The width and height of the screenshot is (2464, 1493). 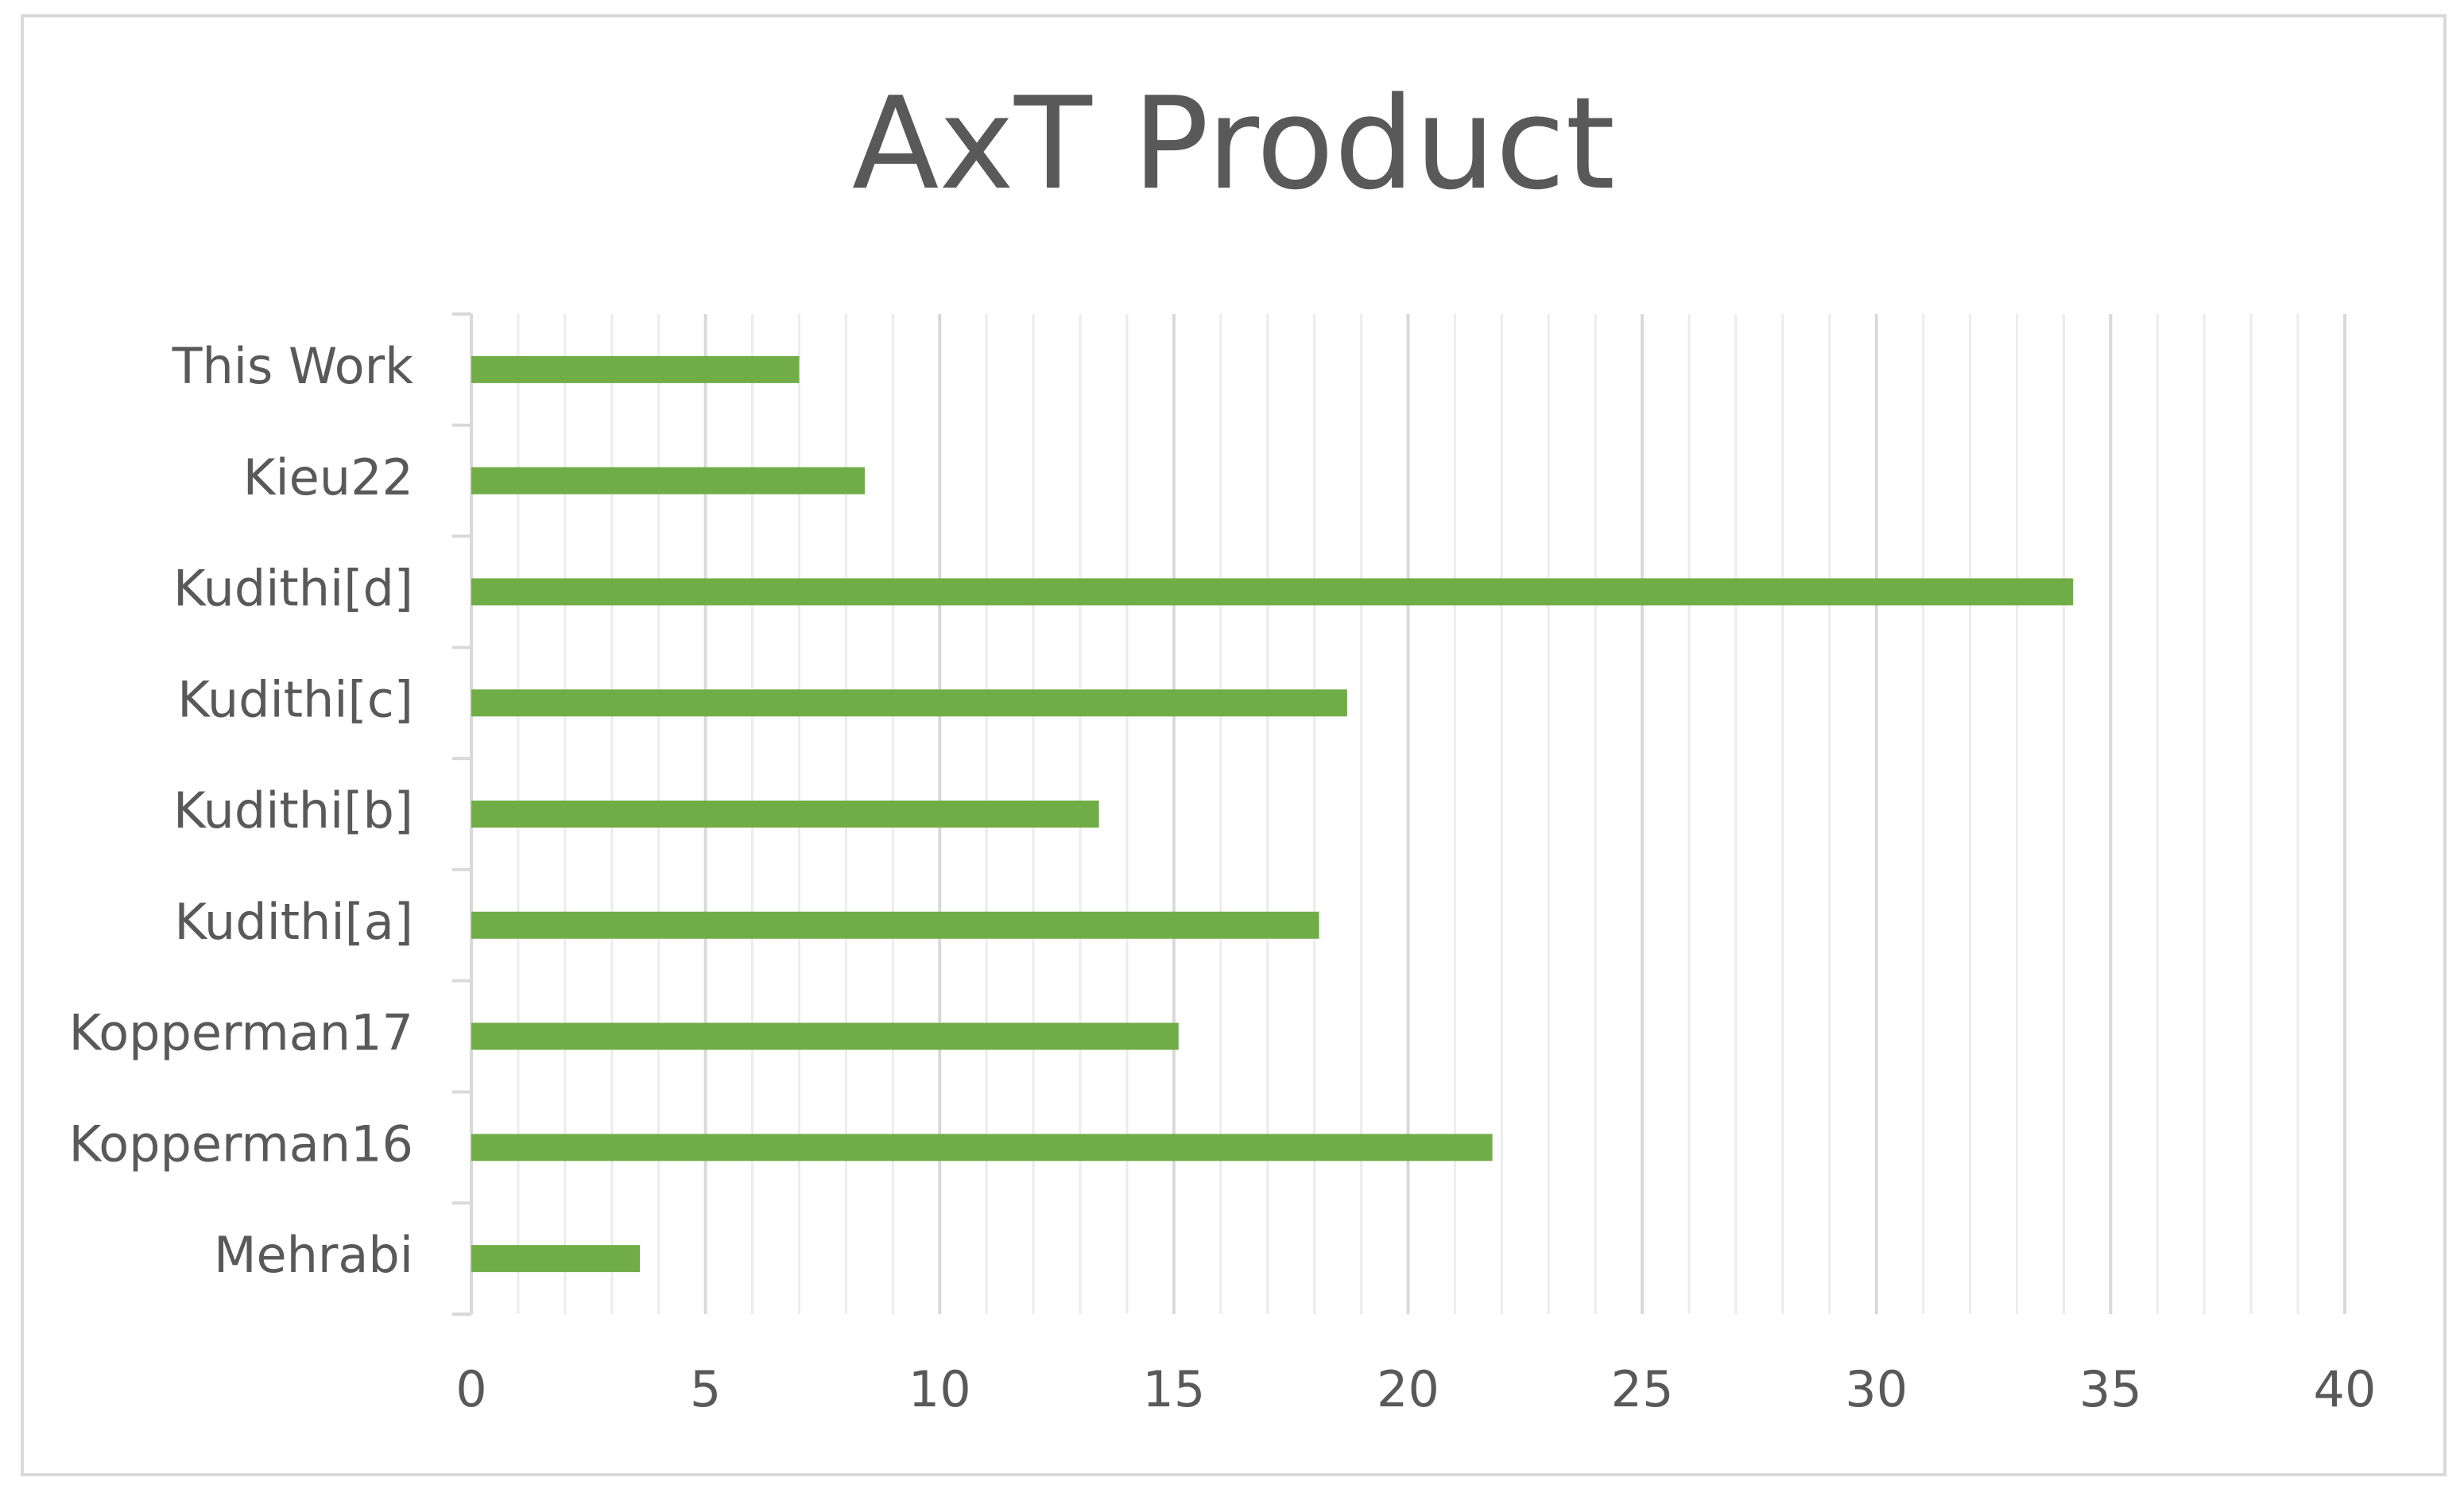 I want to click on y-tick-label: Kudithi[b], so click(x=293, y=811).